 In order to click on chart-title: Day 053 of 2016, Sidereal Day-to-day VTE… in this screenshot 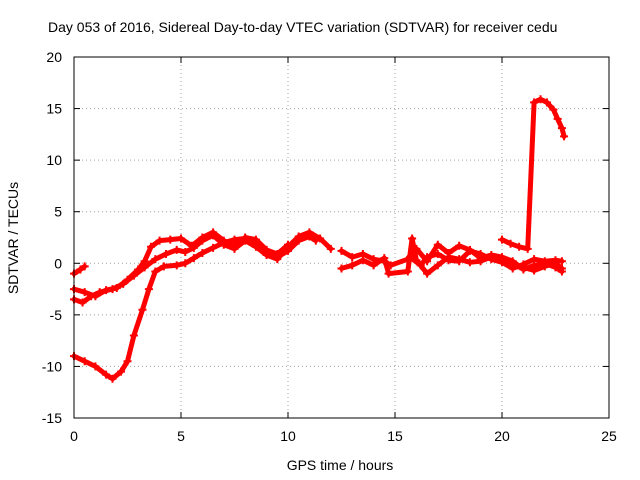, I will do `click(302, 27)`.